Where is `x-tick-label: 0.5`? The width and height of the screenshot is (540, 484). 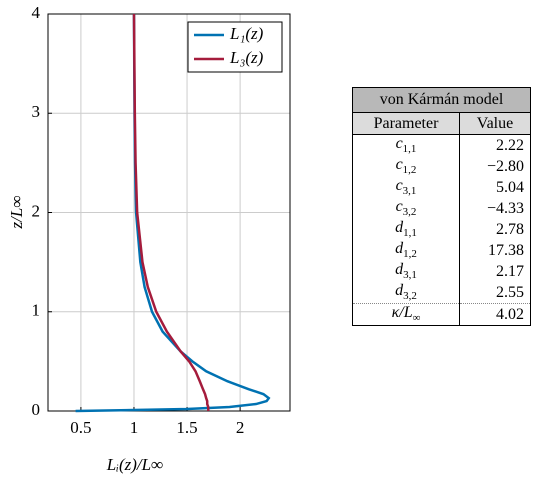 x-tick-label: 0.5 is located at coordinates (80, 427).